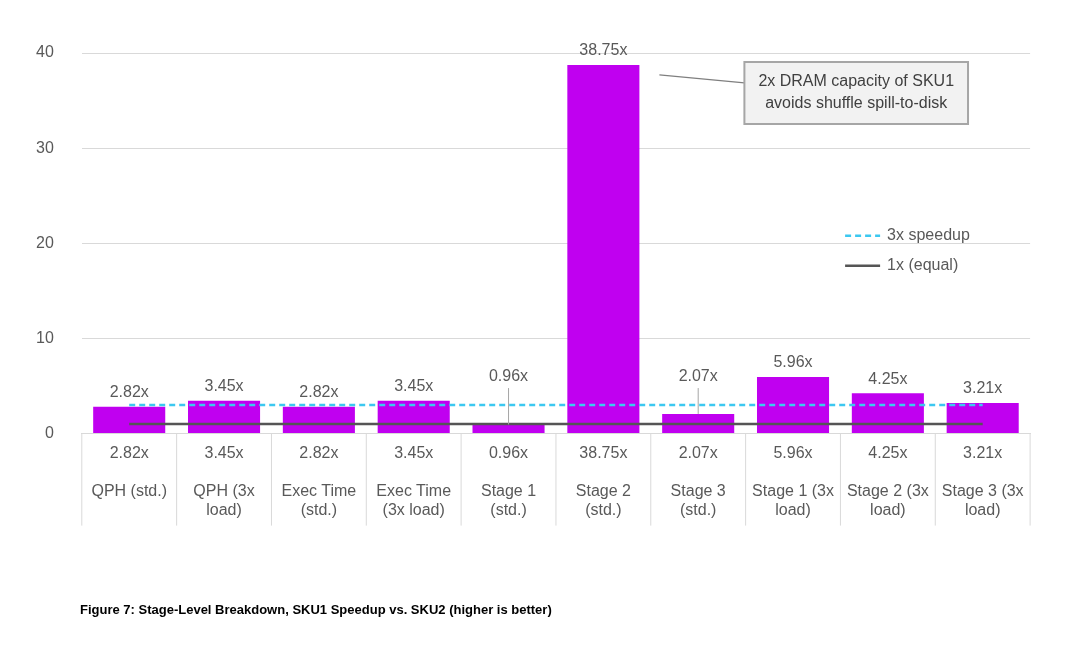 The height and width of the screenshot is (650, 1080). What do you see at coordinates (793, 499) in the screenshot?
I see `x-tick-label: Stage 1 (3x load)` at bounding box center [793, 499].